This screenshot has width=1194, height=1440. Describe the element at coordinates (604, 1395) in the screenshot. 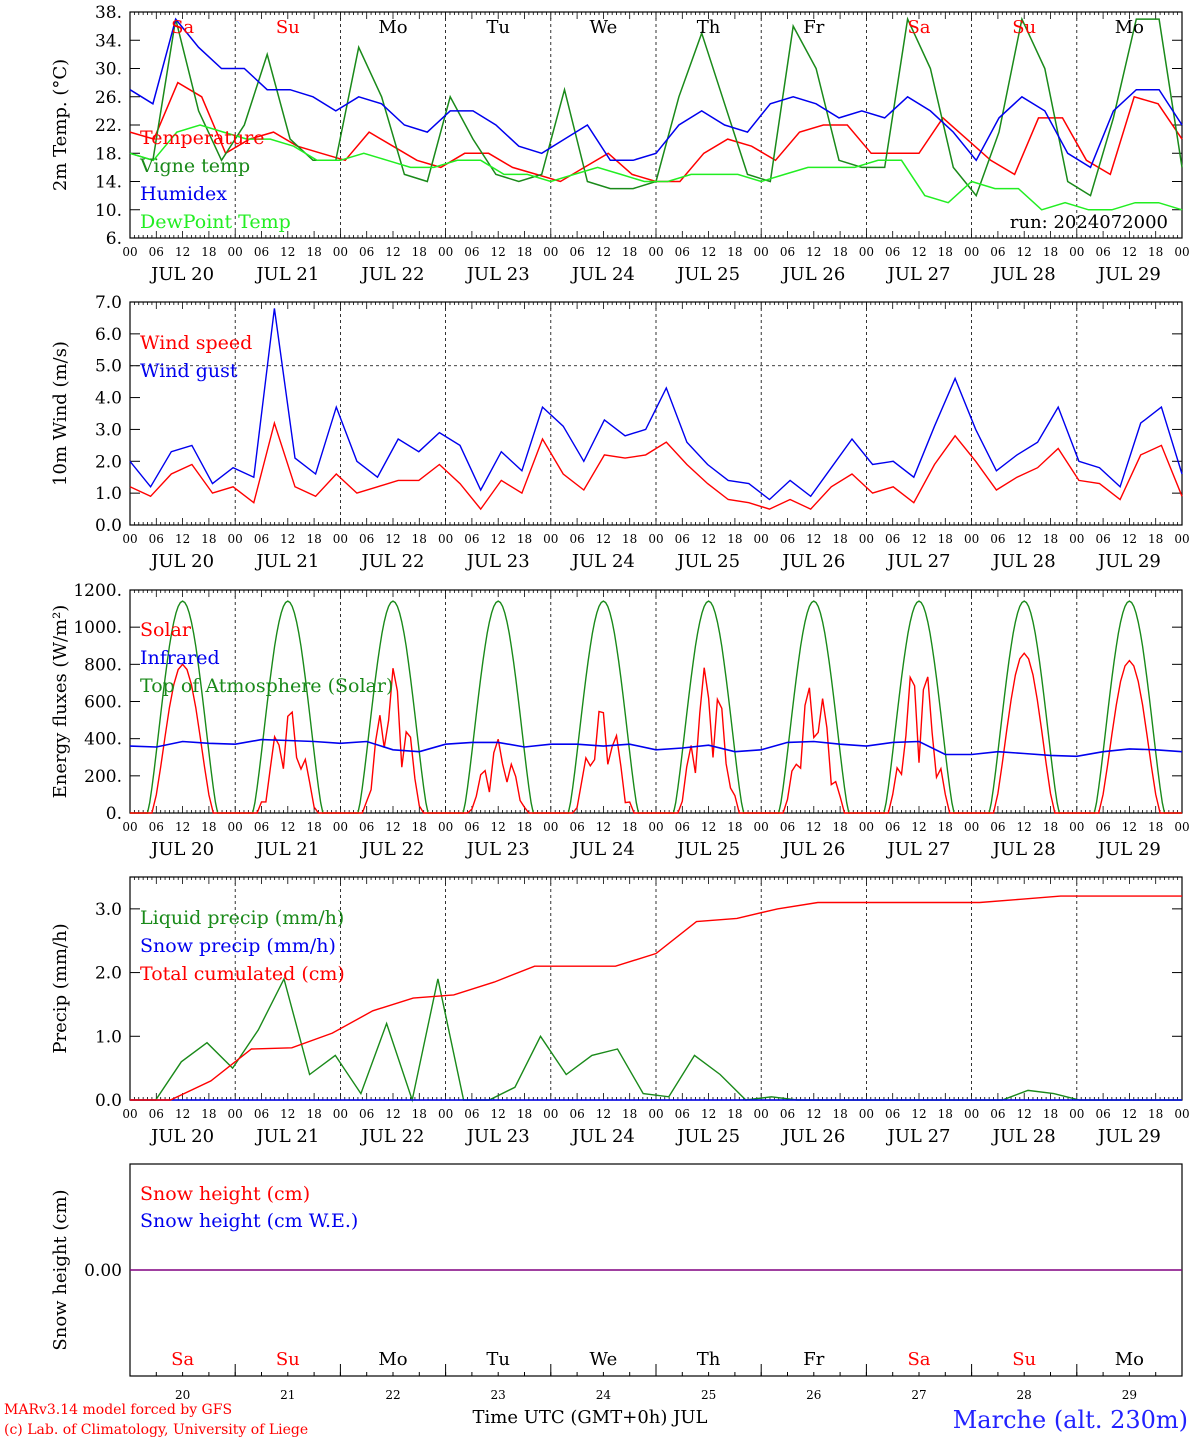

I see `day-number-label: 24` at that location.